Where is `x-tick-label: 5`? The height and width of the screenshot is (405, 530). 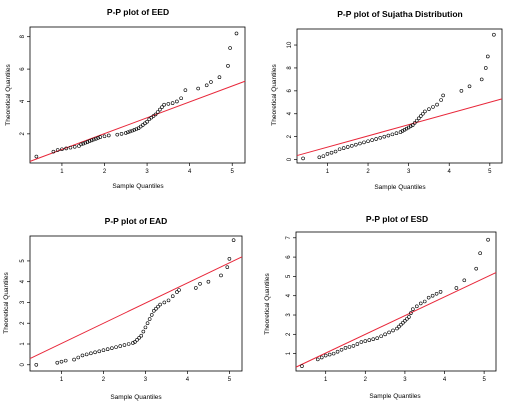 x-tick-label: 5 is located at coordinates (490, 172).